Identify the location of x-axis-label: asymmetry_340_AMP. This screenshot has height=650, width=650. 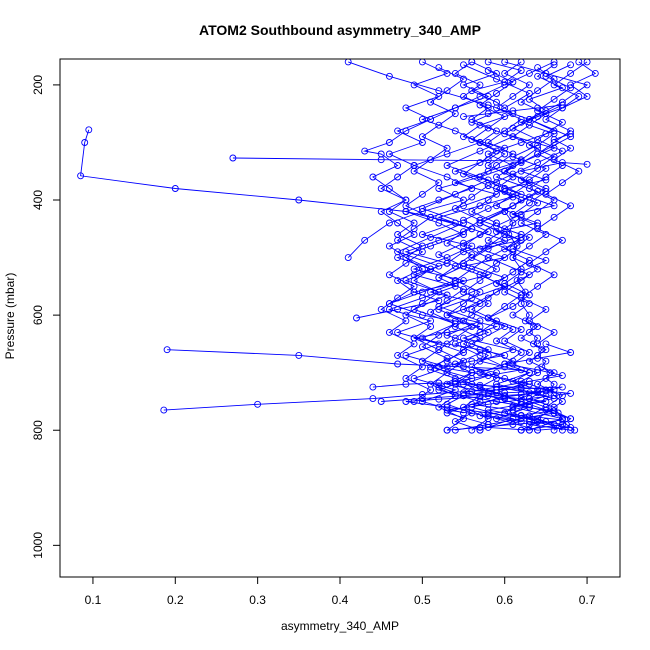
(340, 626).